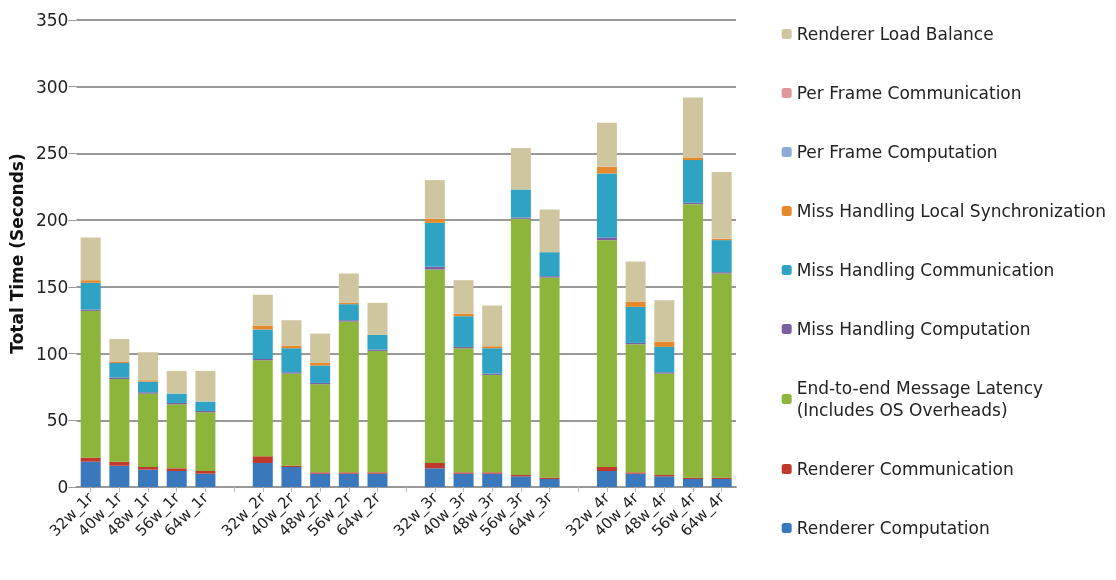 Image resolution: width=1116 pixels, height=580 pixels. Describe the element at coordinates (951, 211) in the screenshot. I see `legend-label: Miss Handling Local Synchronization` at that location.